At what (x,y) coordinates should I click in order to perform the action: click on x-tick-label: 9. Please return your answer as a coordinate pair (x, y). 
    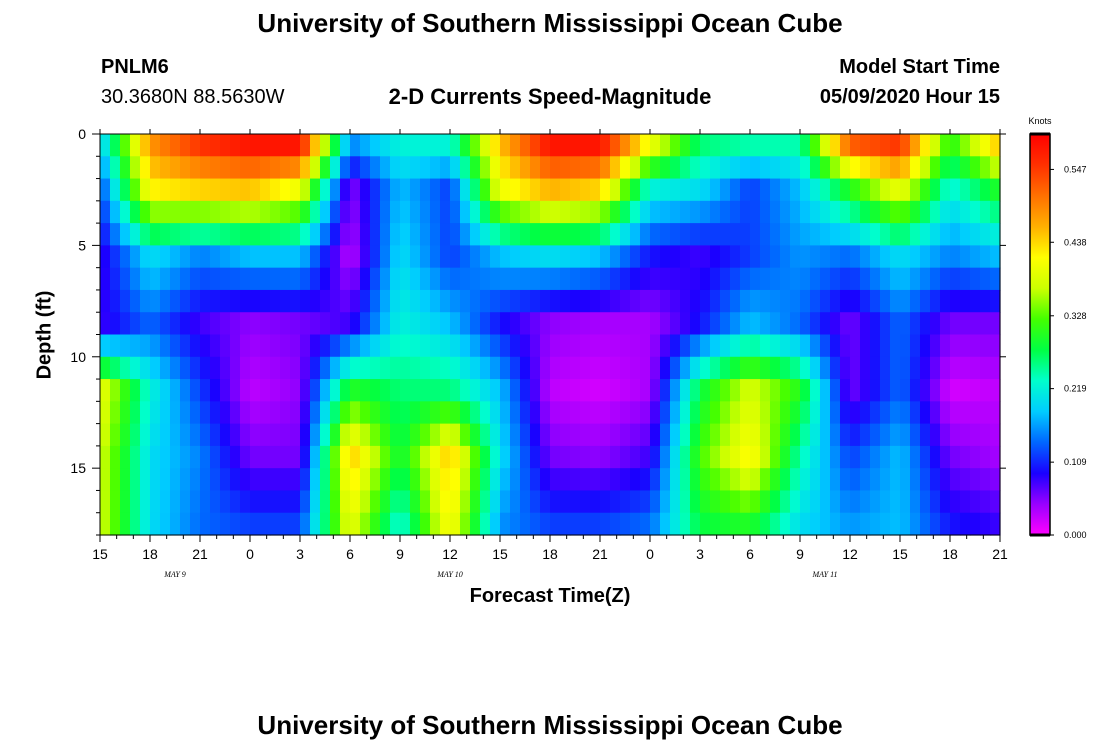
    Looking at the image, I should click on (800, 554).